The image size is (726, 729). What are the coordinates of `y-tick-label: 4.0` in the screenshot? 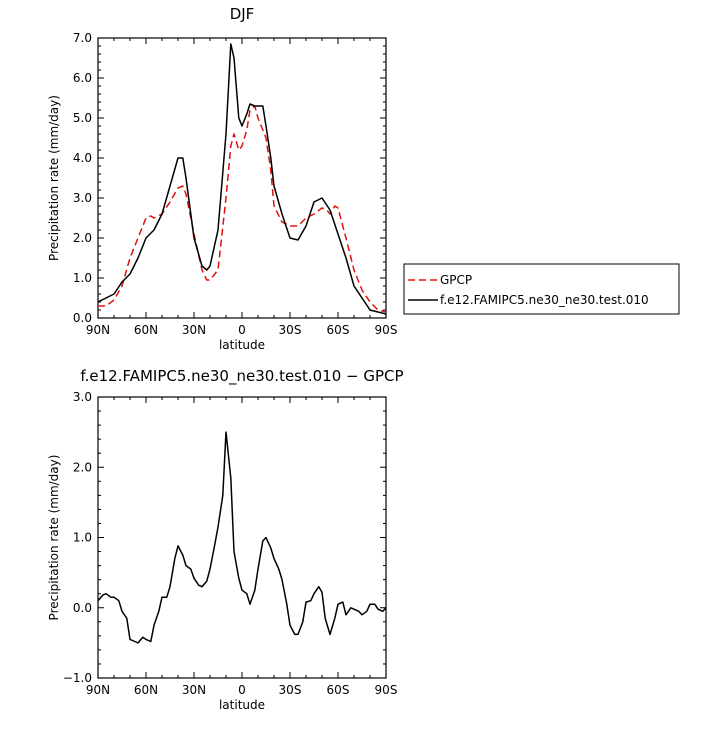 It's located at (82, 158).